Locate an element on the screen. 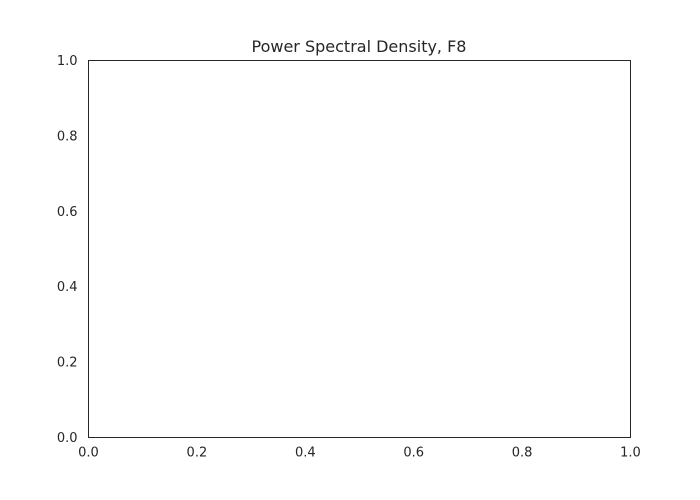 This screenshot has height=500, width=700. y-tick-label: 0.4 is located at coordinates (67, 287).